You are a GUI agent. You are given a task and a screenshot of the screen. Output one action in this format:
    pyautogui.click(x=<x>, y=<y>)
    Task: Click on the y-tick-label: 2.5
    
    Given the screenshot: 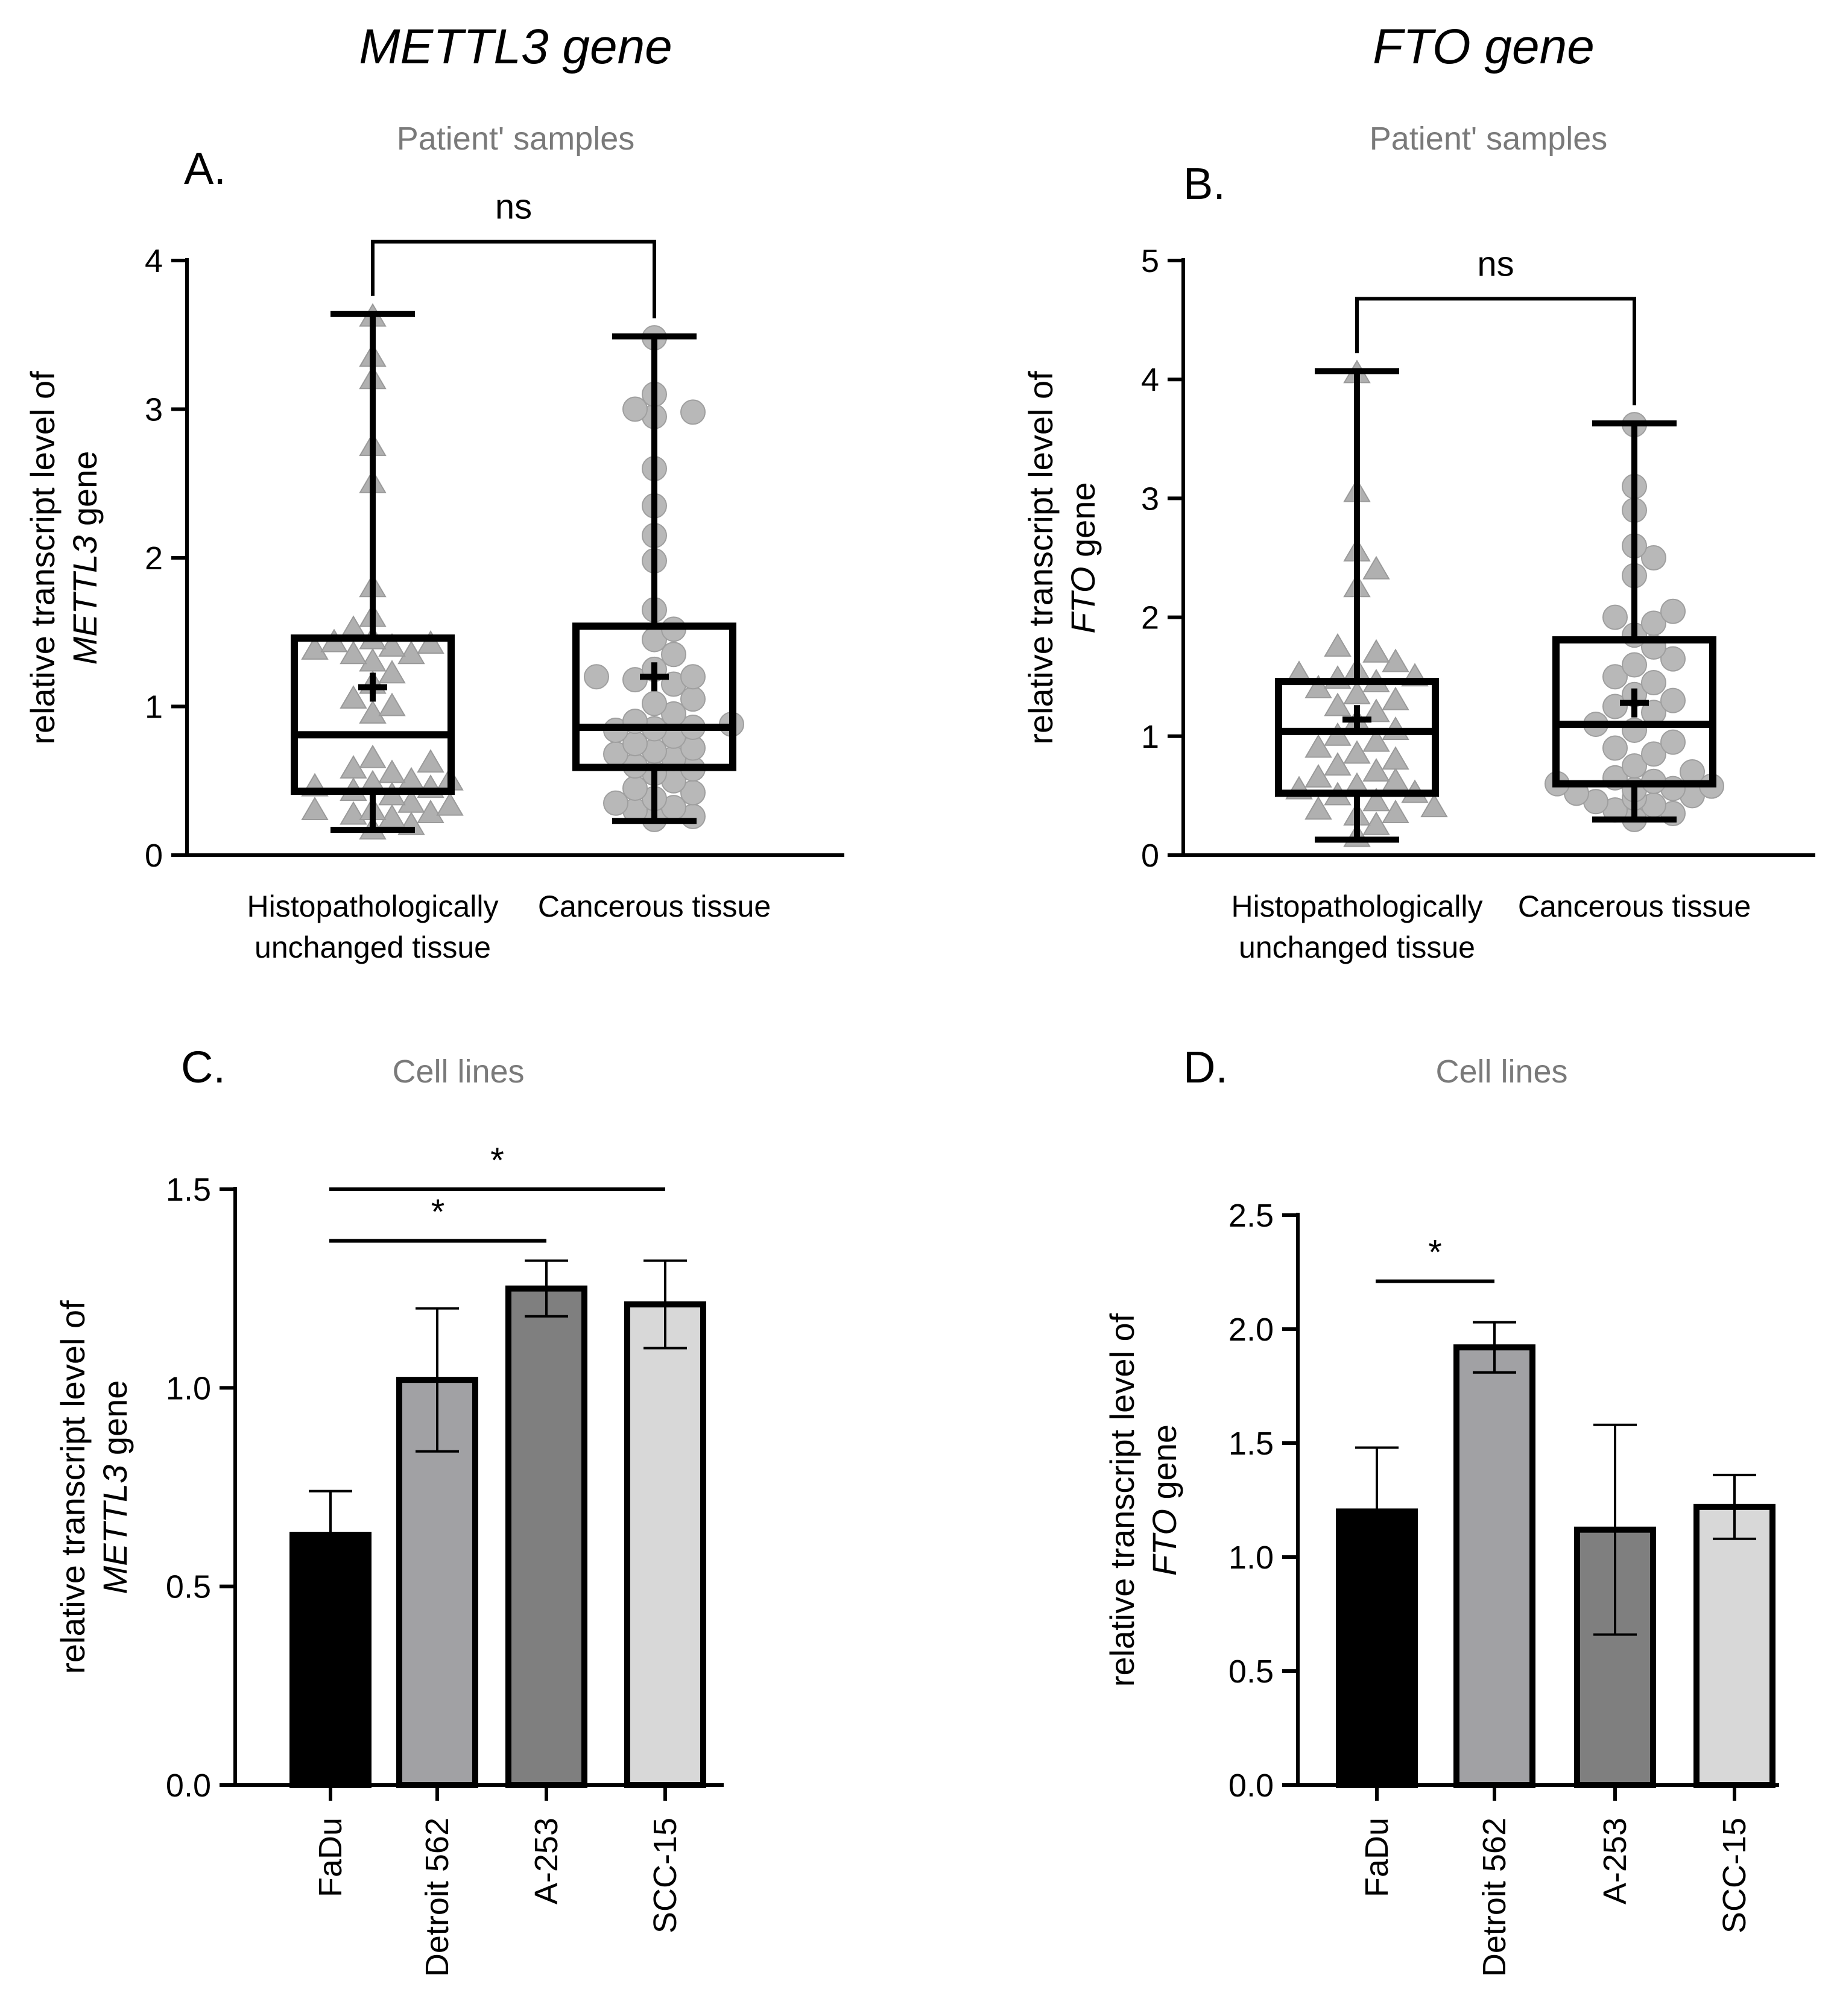 What is the action you would take?
    pyautogui.click(x=1251, y=1216)
    